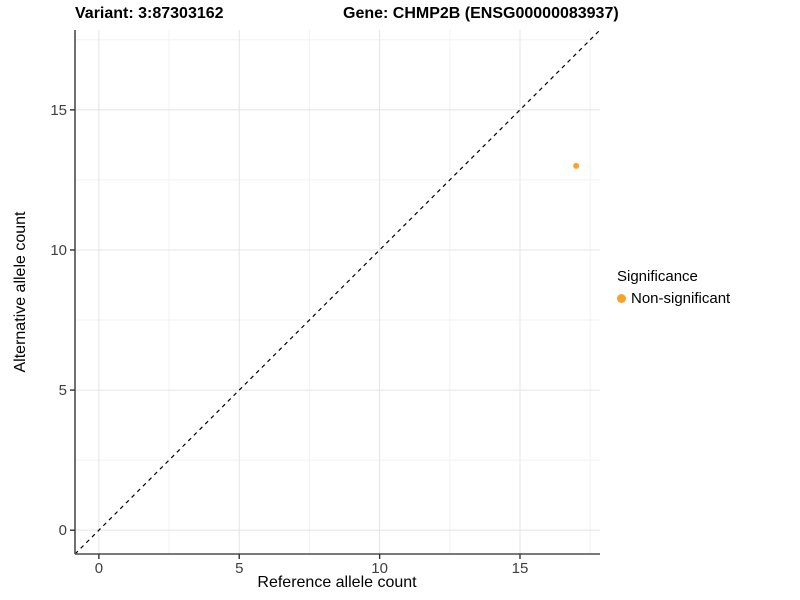 Image resolution: width=800 pixels, height=600 pixels. Describe the element at coordinates (681, 298) in the screenshot. I see `legend-item-label: Non-significant` at that location.